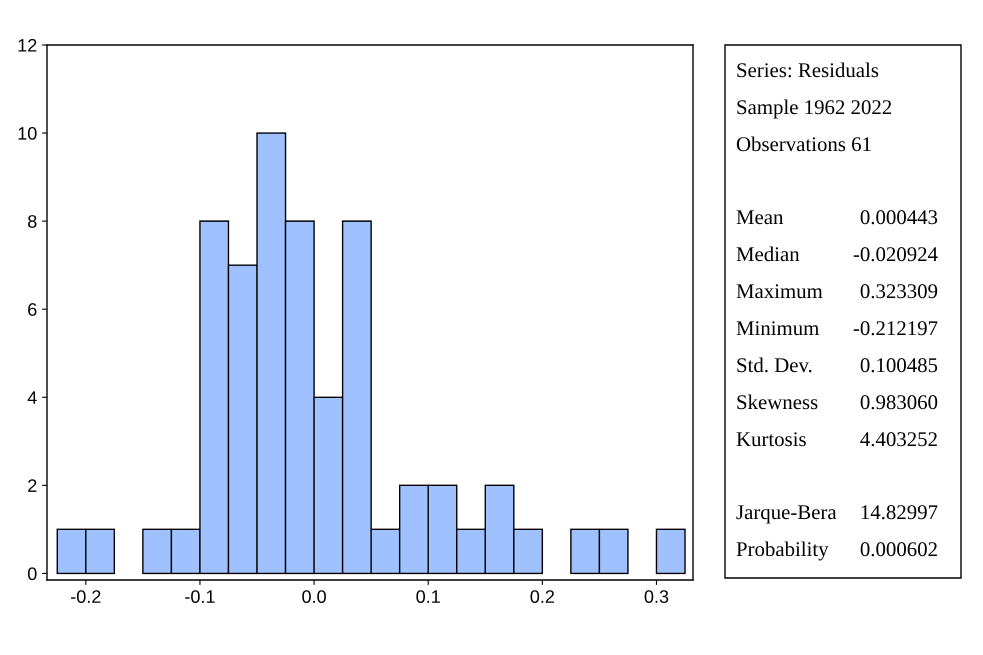  I want to click on text: Probability 0.000602, so click(836, 551).